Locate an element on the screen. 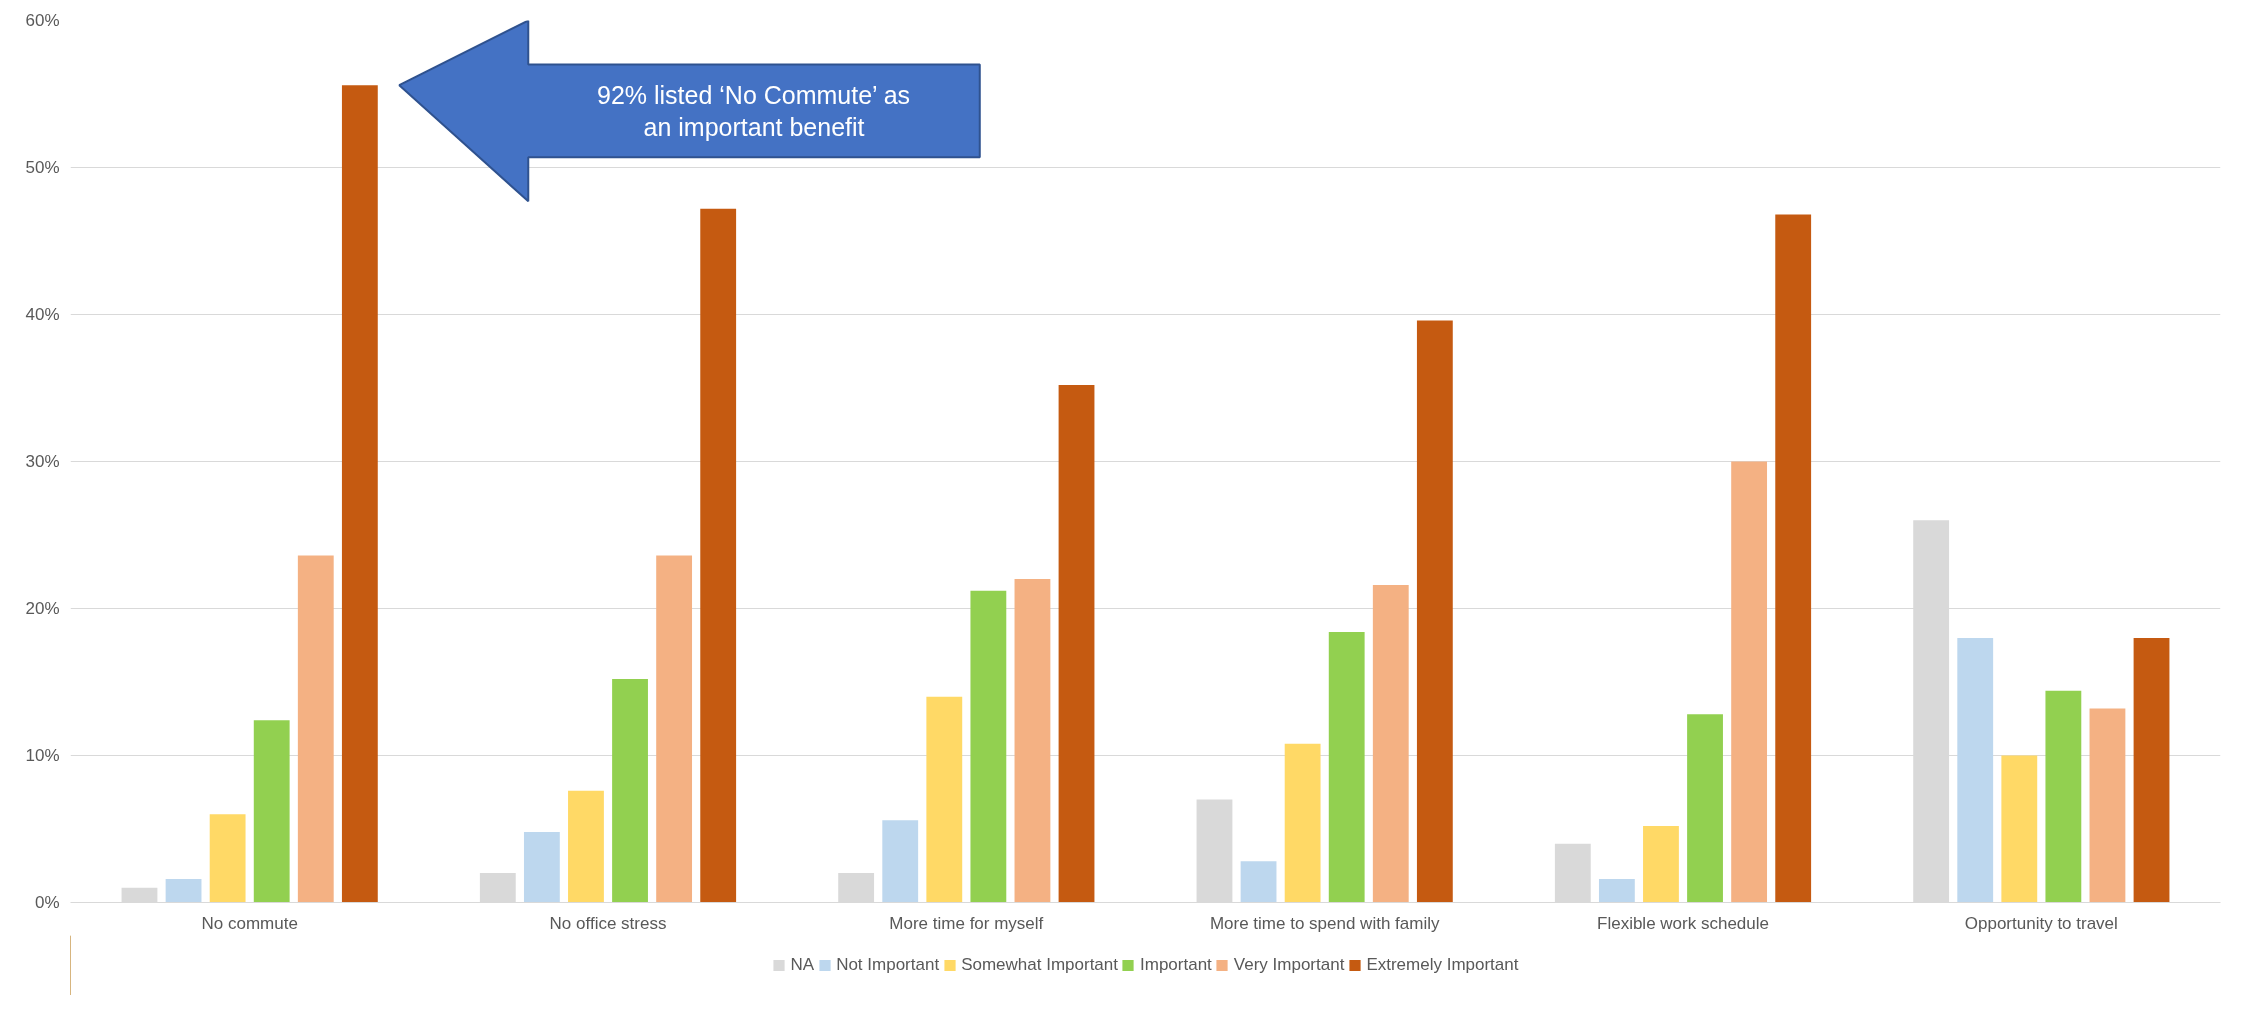  x-tick-label: No office stress is located at coordinates (608, 923).